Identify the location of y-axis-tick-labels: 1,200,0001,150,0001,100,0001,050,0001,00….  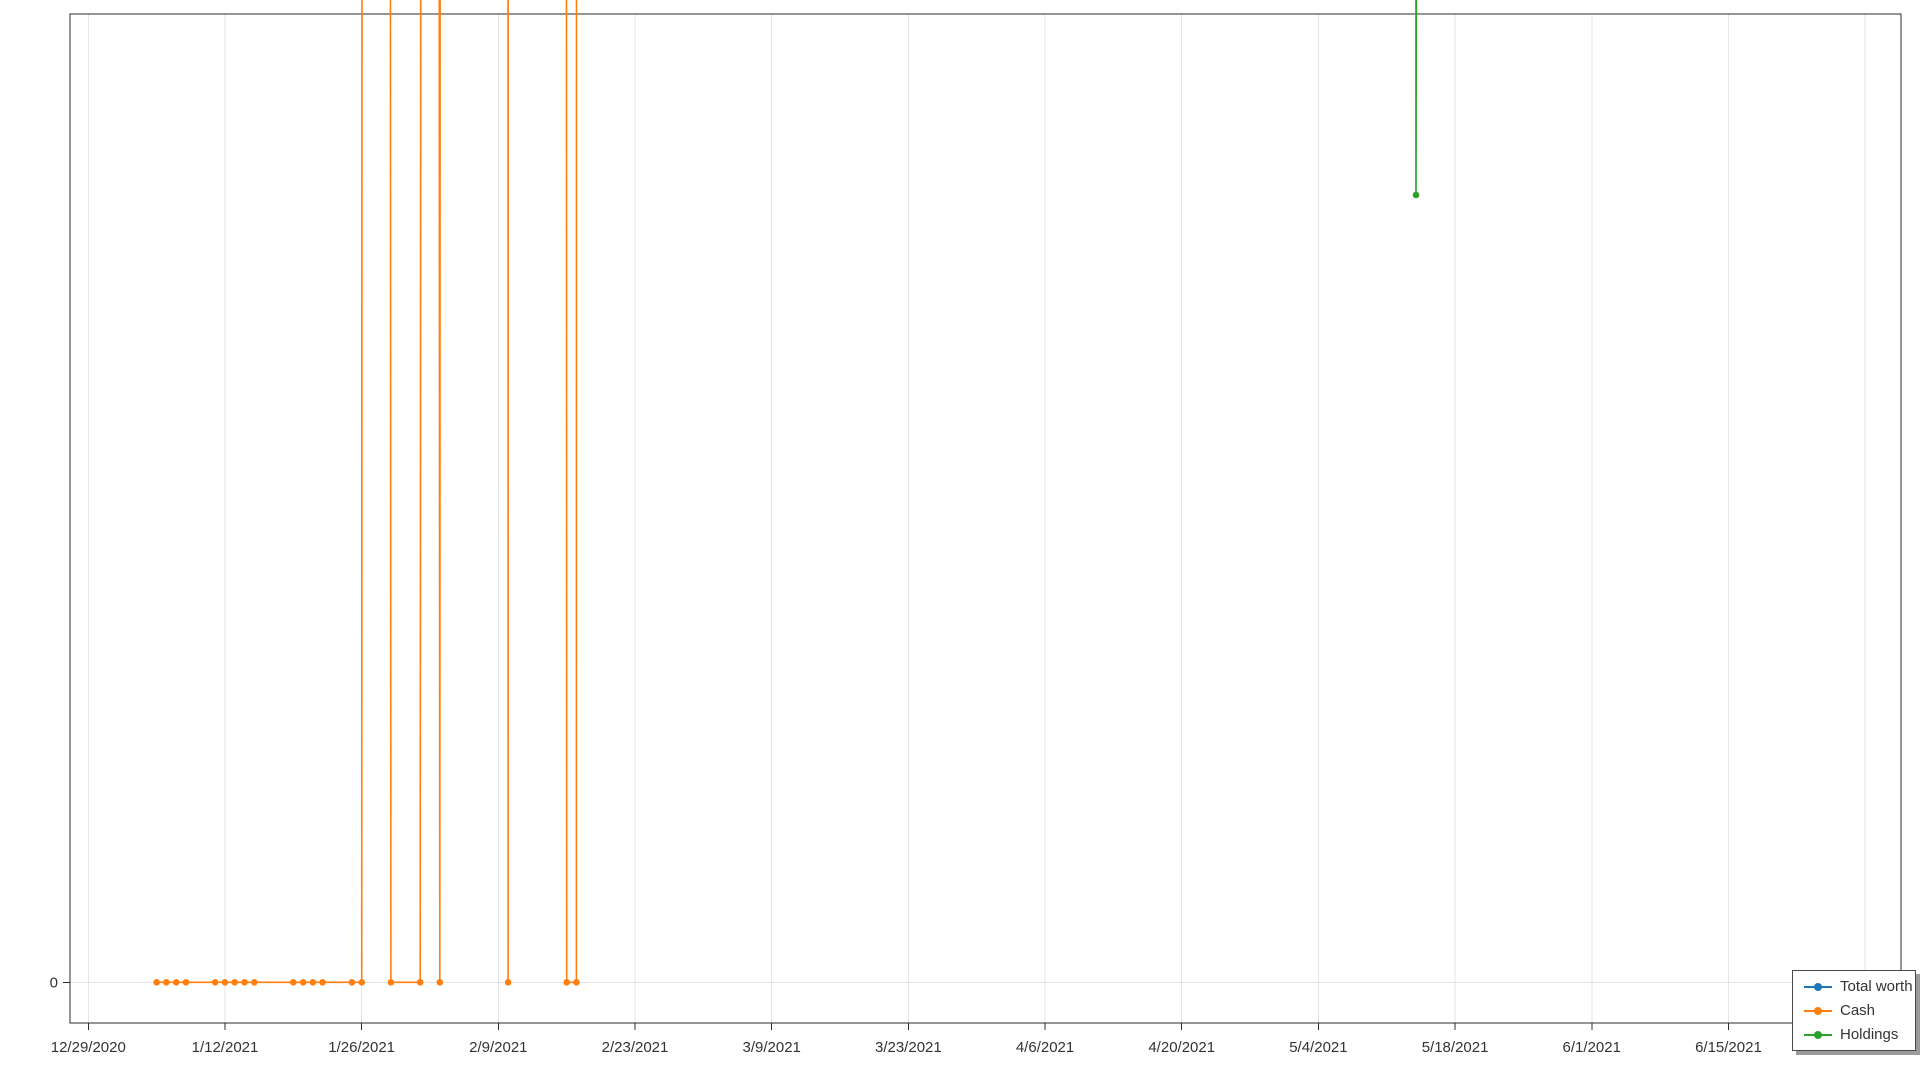
(54, 982).